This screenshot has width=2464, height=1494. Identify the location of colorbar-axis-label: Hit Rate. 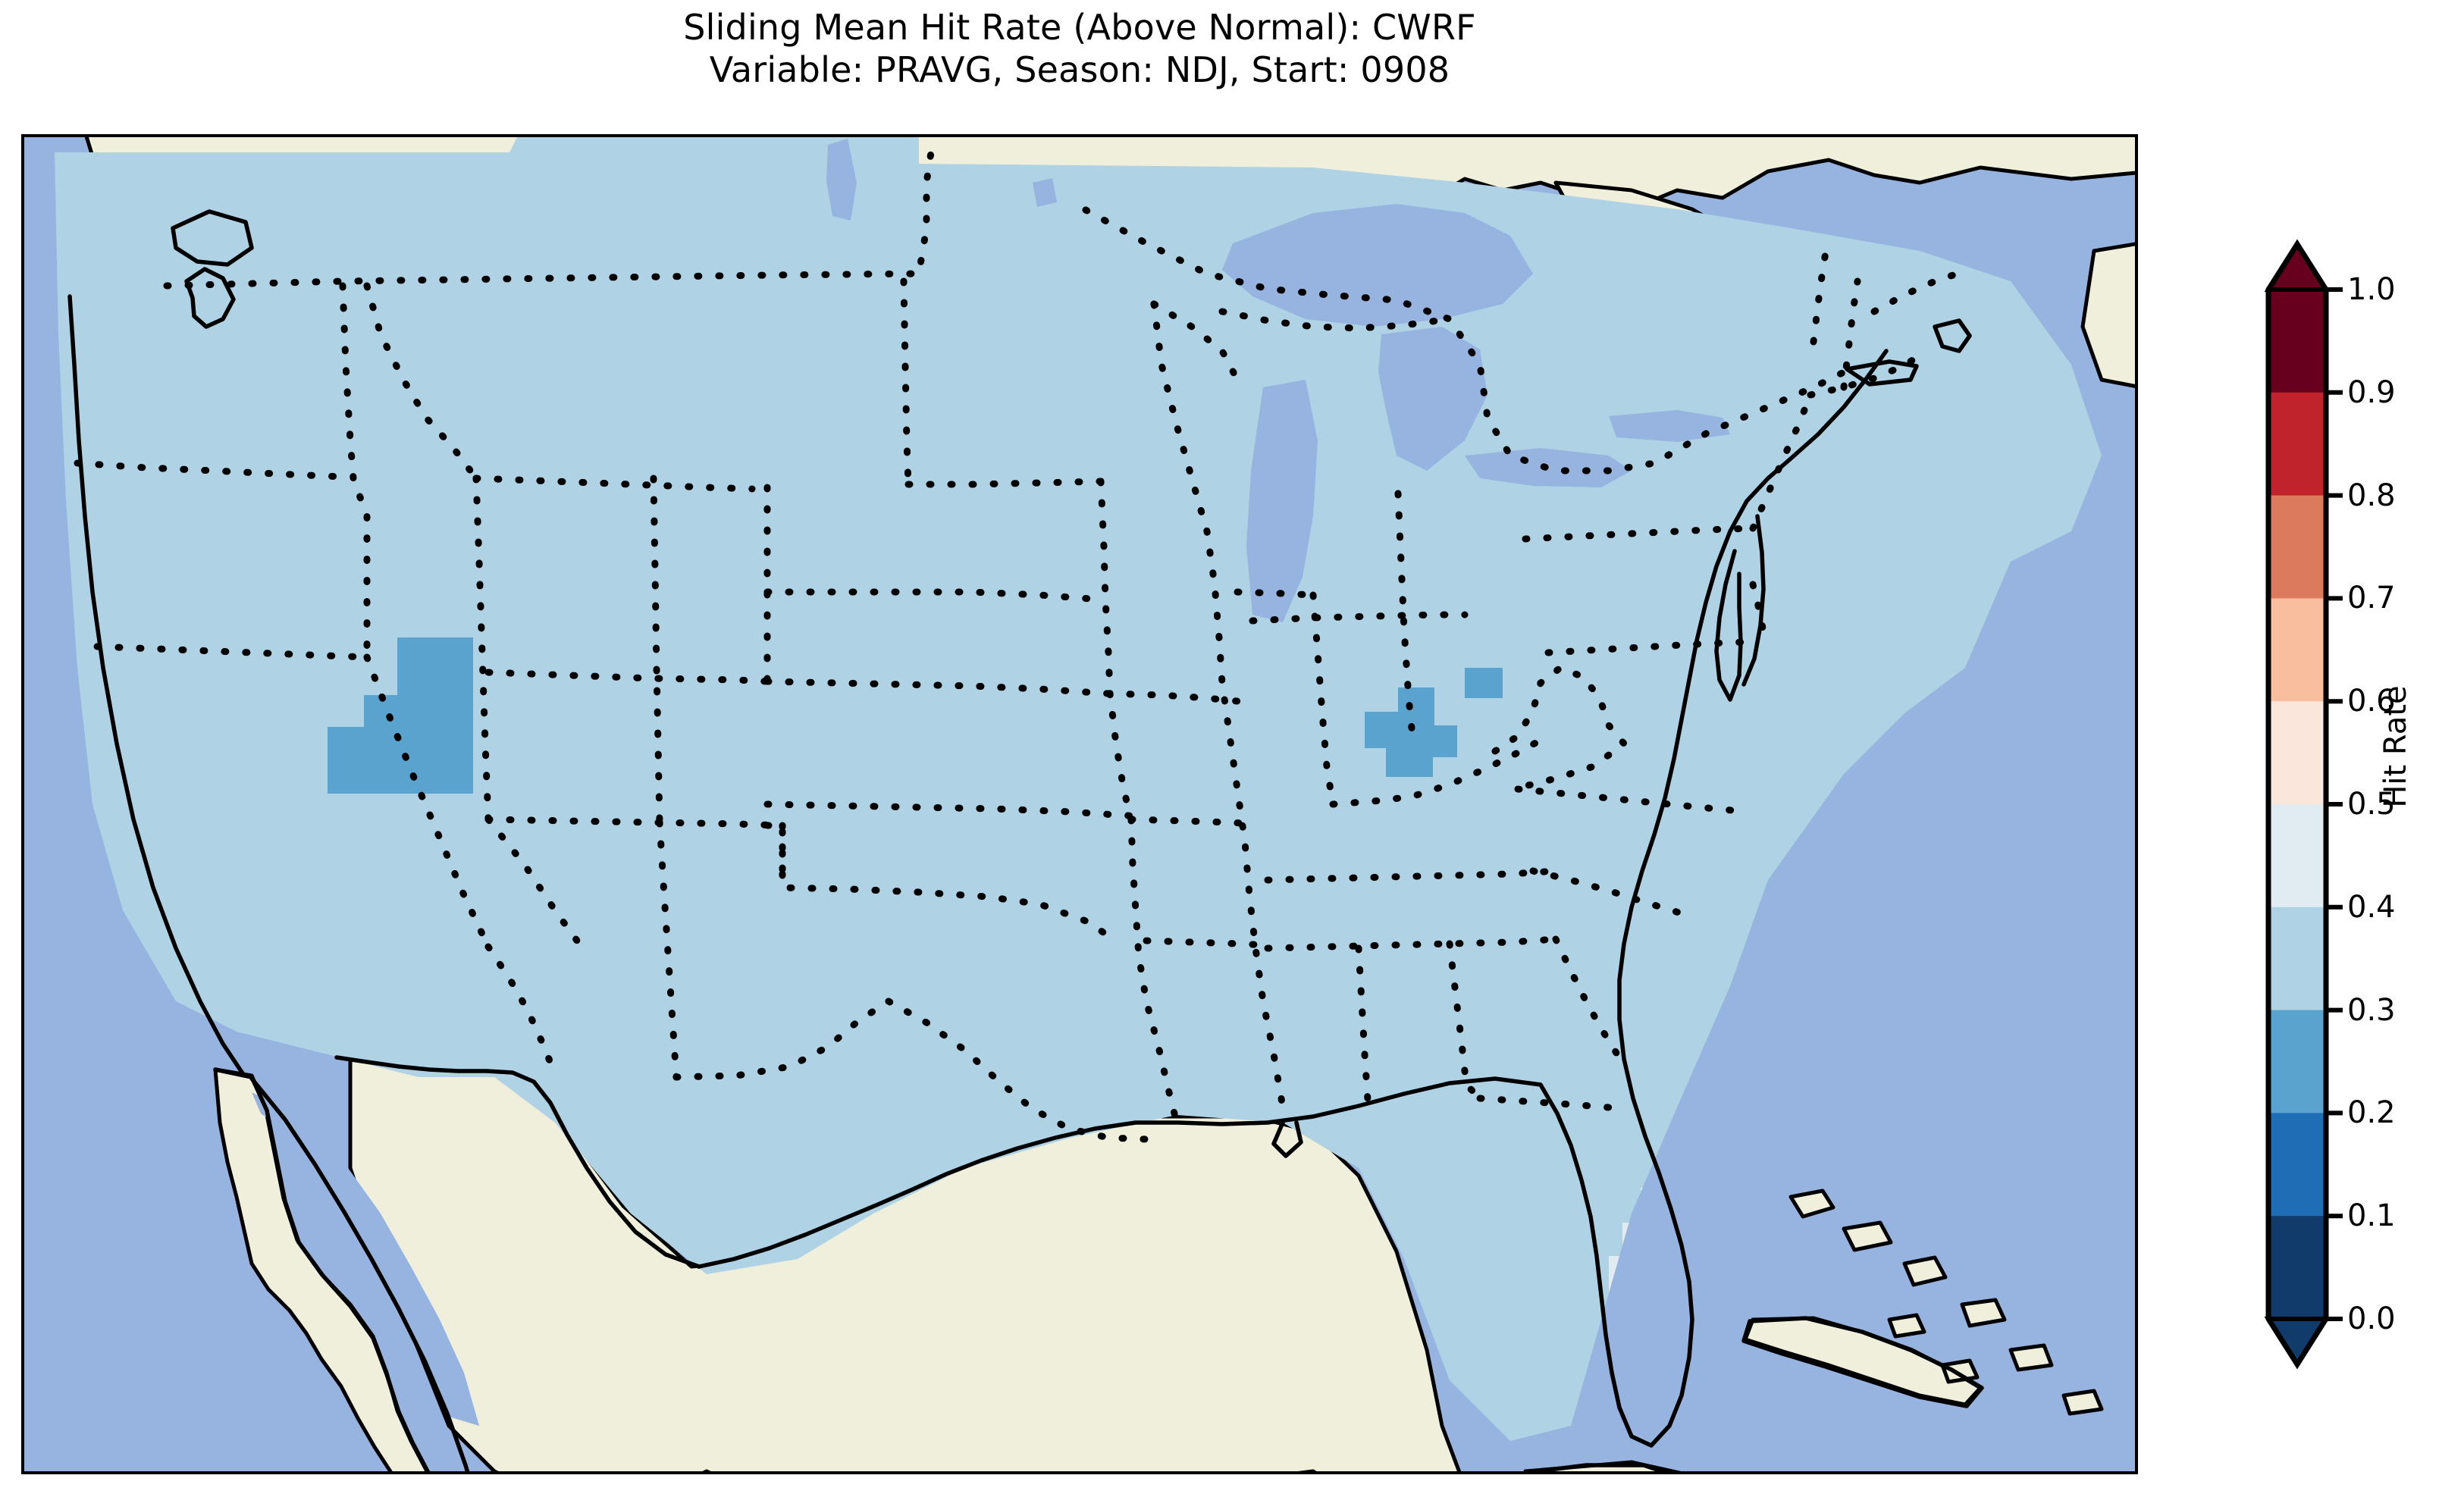
(2395, 746).